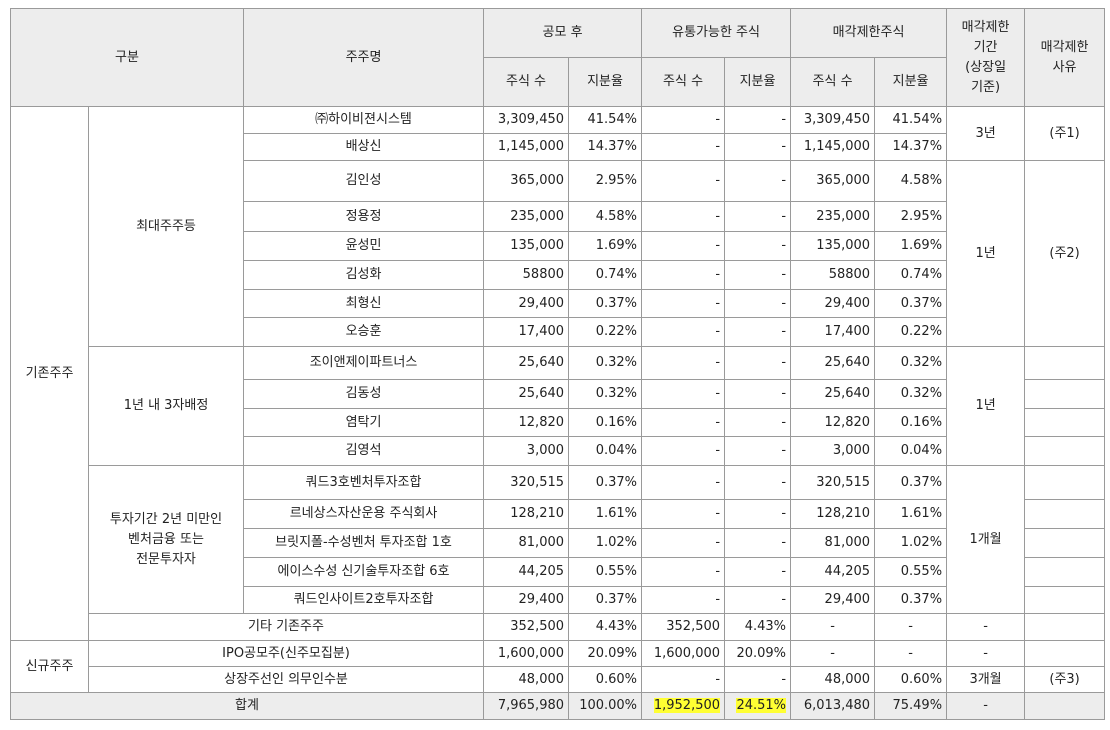 This screenshot has height=730, width=1110. I want to click on value-cell: 12,820, so click(526, 422).